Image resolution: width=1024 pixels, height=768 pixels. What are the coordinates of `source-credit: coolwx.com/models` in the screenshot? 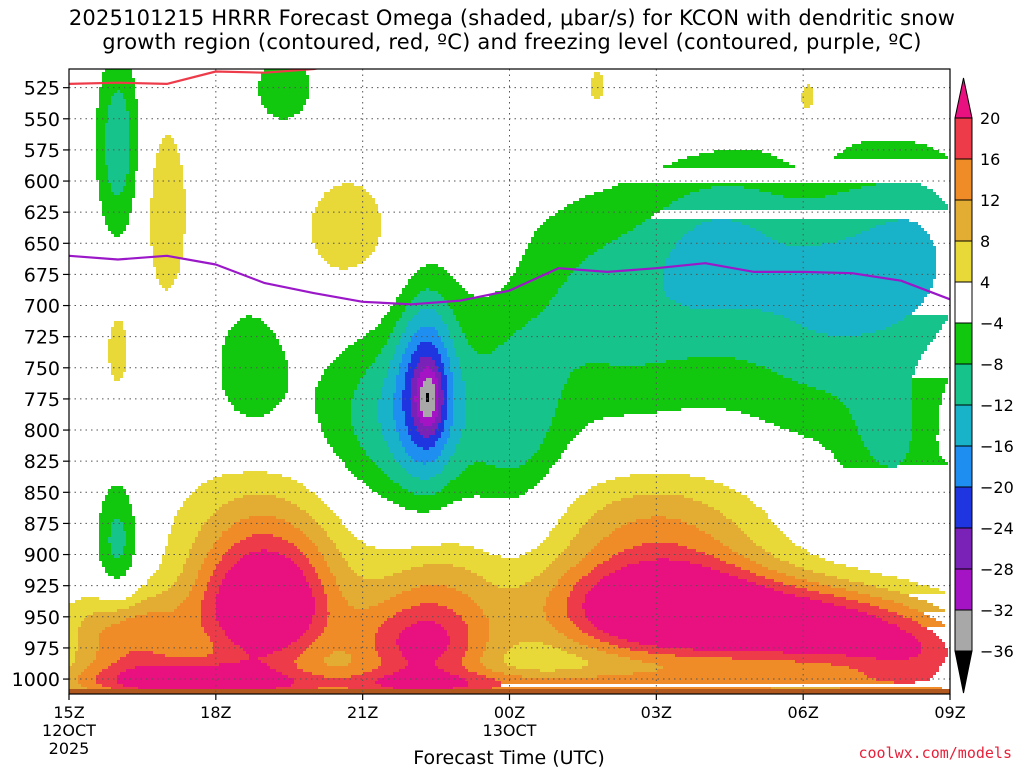 It's located at (935, 753).